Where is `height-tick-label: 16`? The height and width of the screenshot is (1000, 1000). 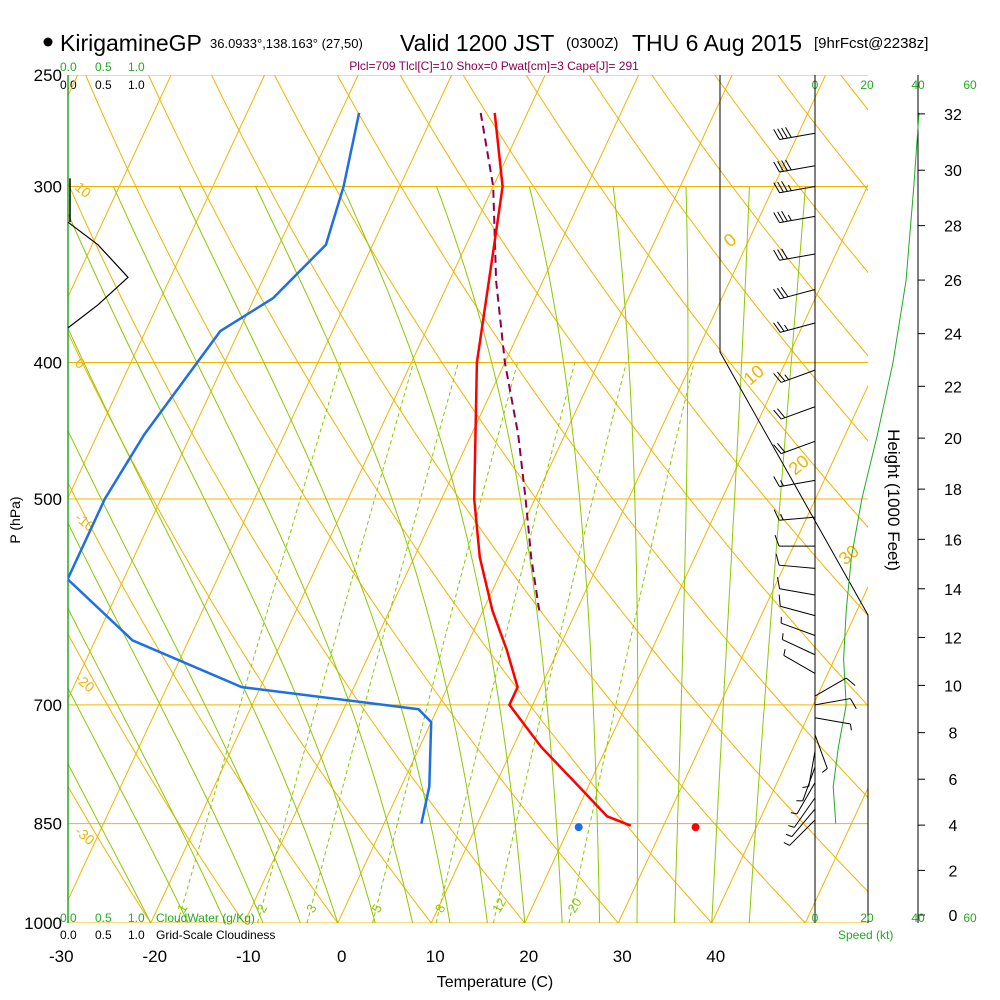
height-tick-label: 16 is located at coordinates (953, 540).